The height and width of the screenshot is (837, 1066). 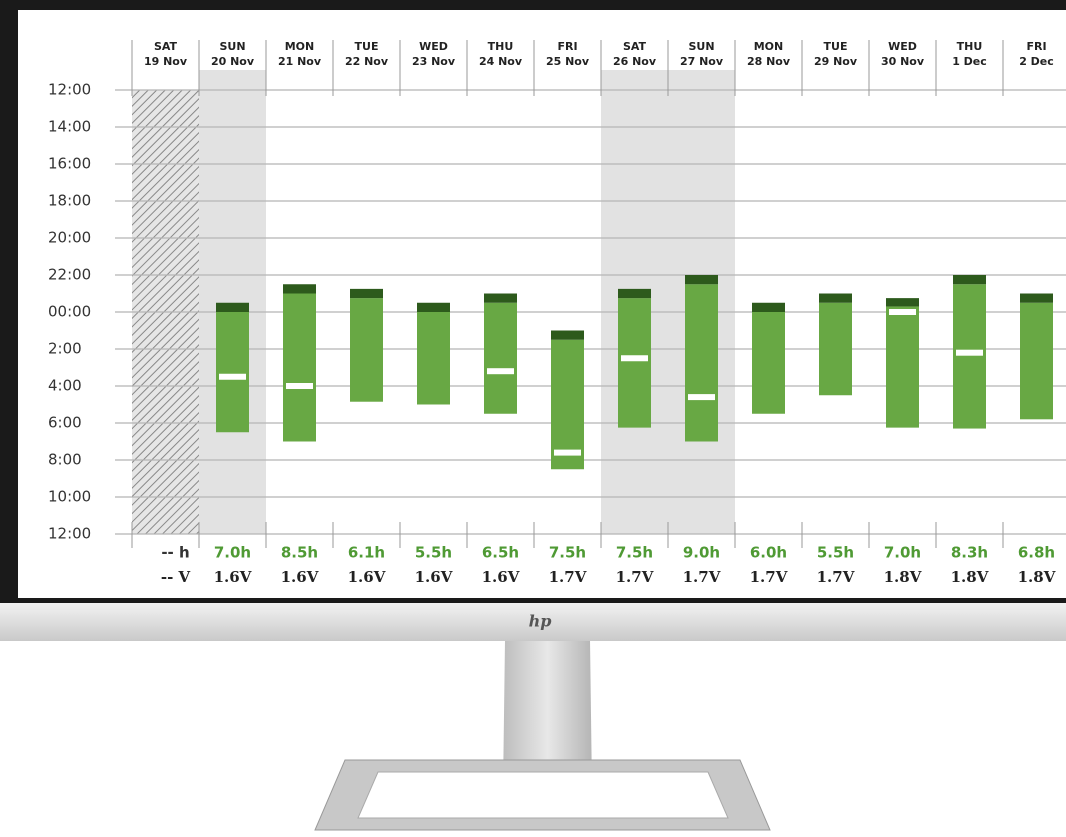 What do you see at coordinates (969, 61) in the screenshot?
I see `date-label: 1 Dec` at bounding box center [969, 61].